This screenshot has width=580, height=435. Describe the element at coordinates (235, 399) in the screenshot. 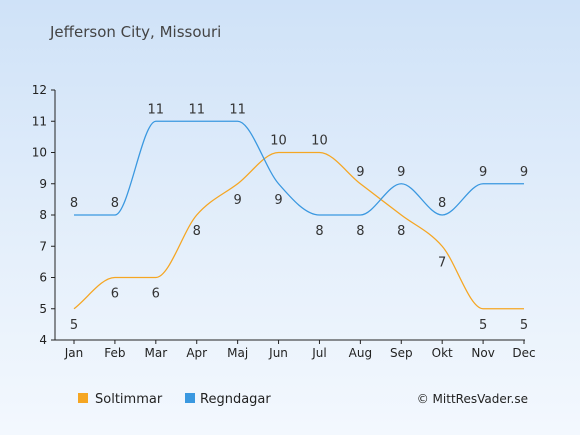

I see `legend-label-regndagar: Regndagar` at that location.